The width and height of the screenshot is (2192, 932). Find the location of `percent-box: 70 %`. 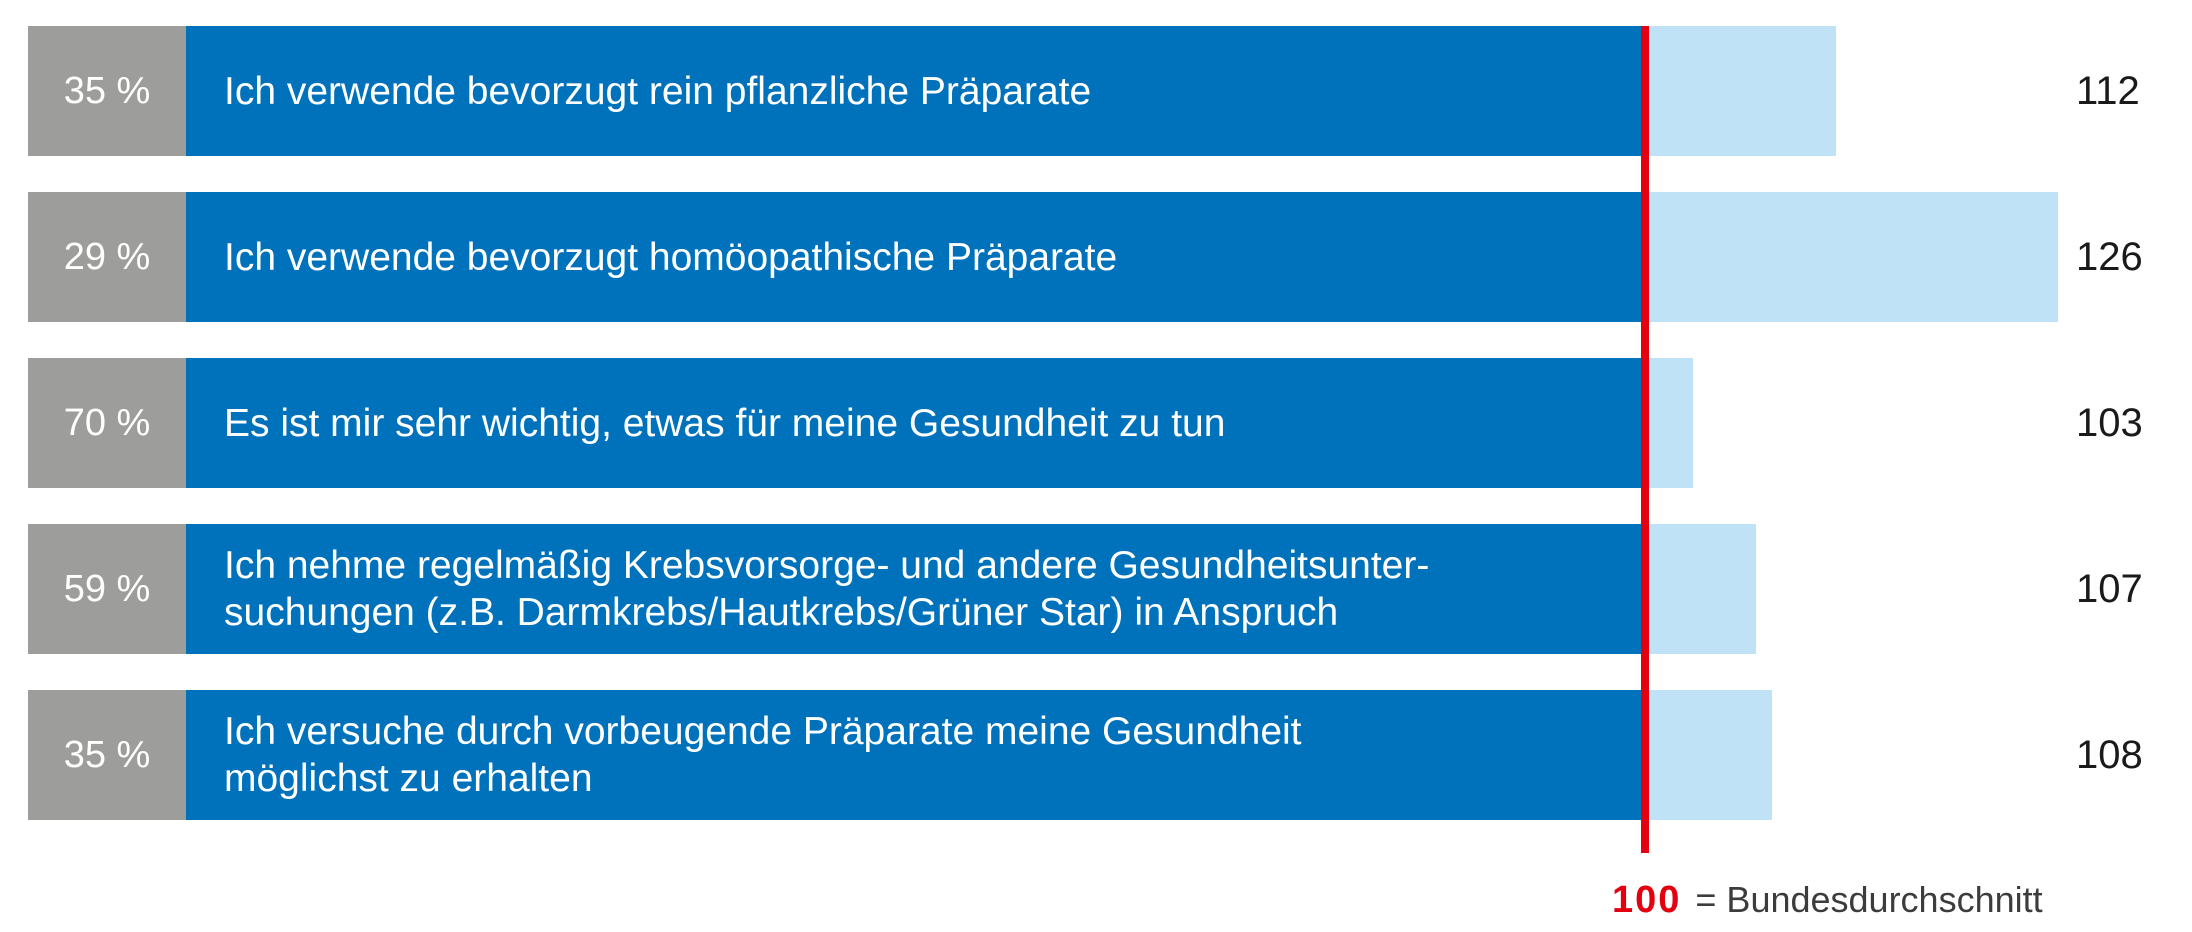

percent-box: 70 % is located at coordinates (107, 423).